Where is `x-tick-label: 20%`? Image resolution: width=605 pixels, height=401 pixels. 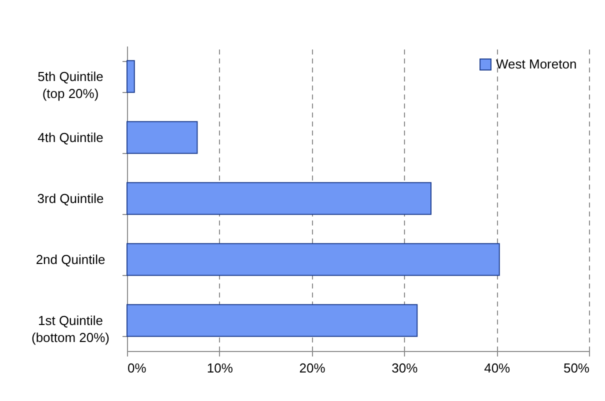
x-tick-label: 20% is located at coordinates (312, 368).